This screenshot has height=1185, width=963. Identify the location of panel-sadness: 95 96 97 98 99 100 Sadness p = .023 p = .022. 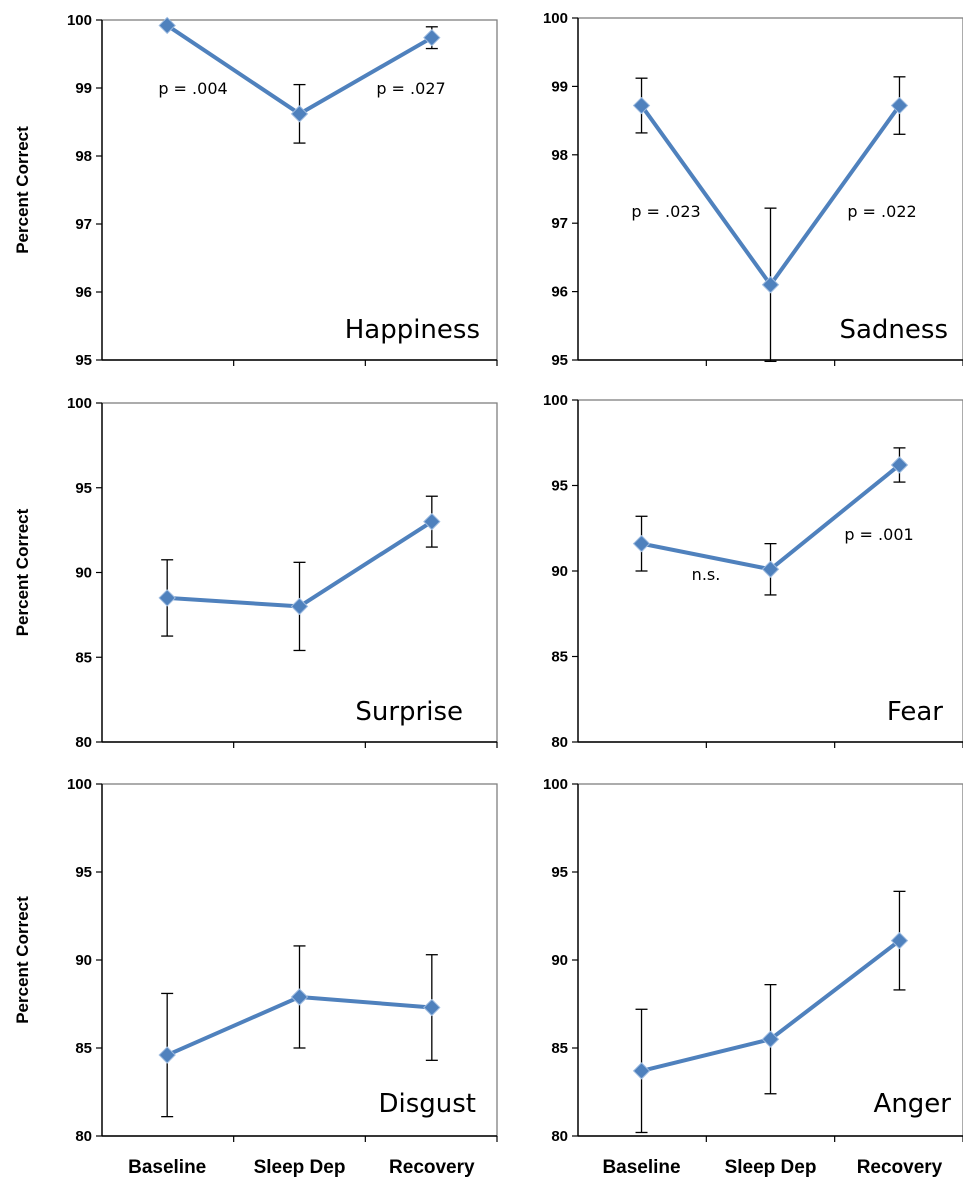
(753, 189).